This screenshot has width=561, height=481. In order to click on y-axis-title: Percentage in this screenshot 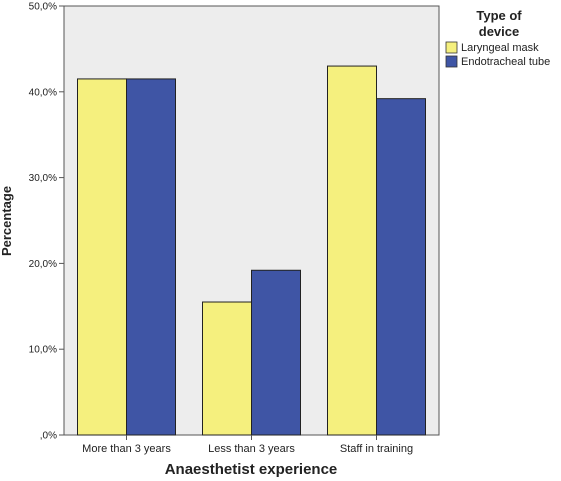, I will do `click(7, 221)`.